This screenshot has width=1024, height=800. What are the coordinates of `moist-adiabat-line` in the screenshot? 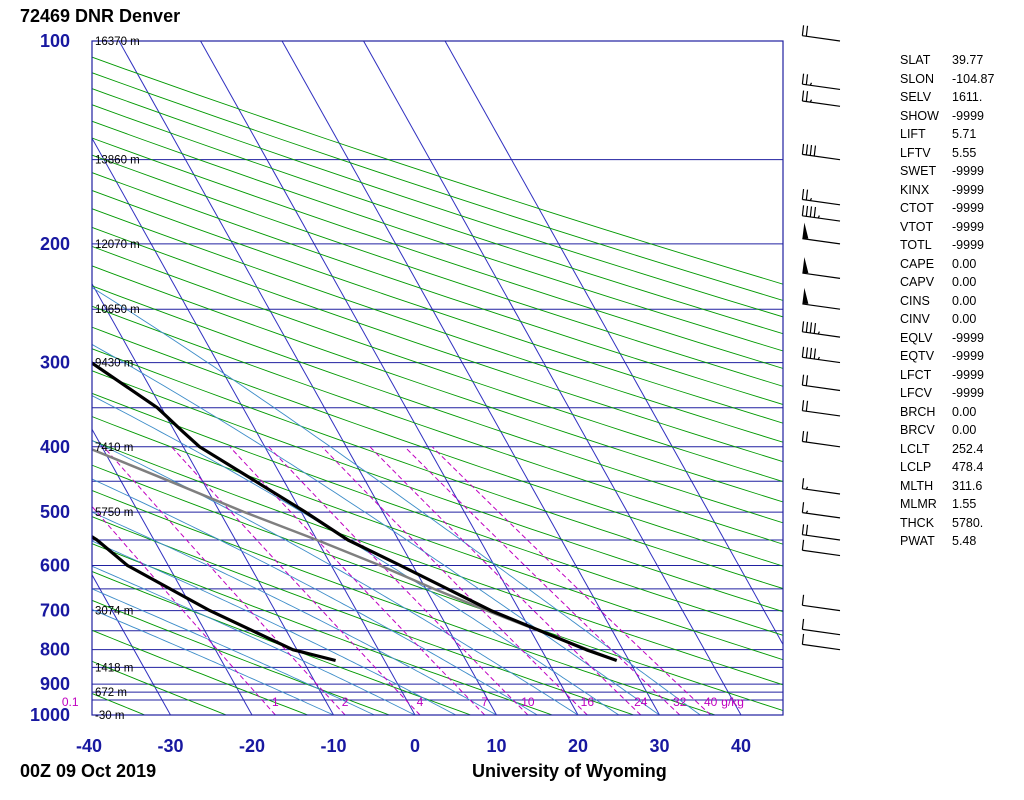 It's located at (274, 627).